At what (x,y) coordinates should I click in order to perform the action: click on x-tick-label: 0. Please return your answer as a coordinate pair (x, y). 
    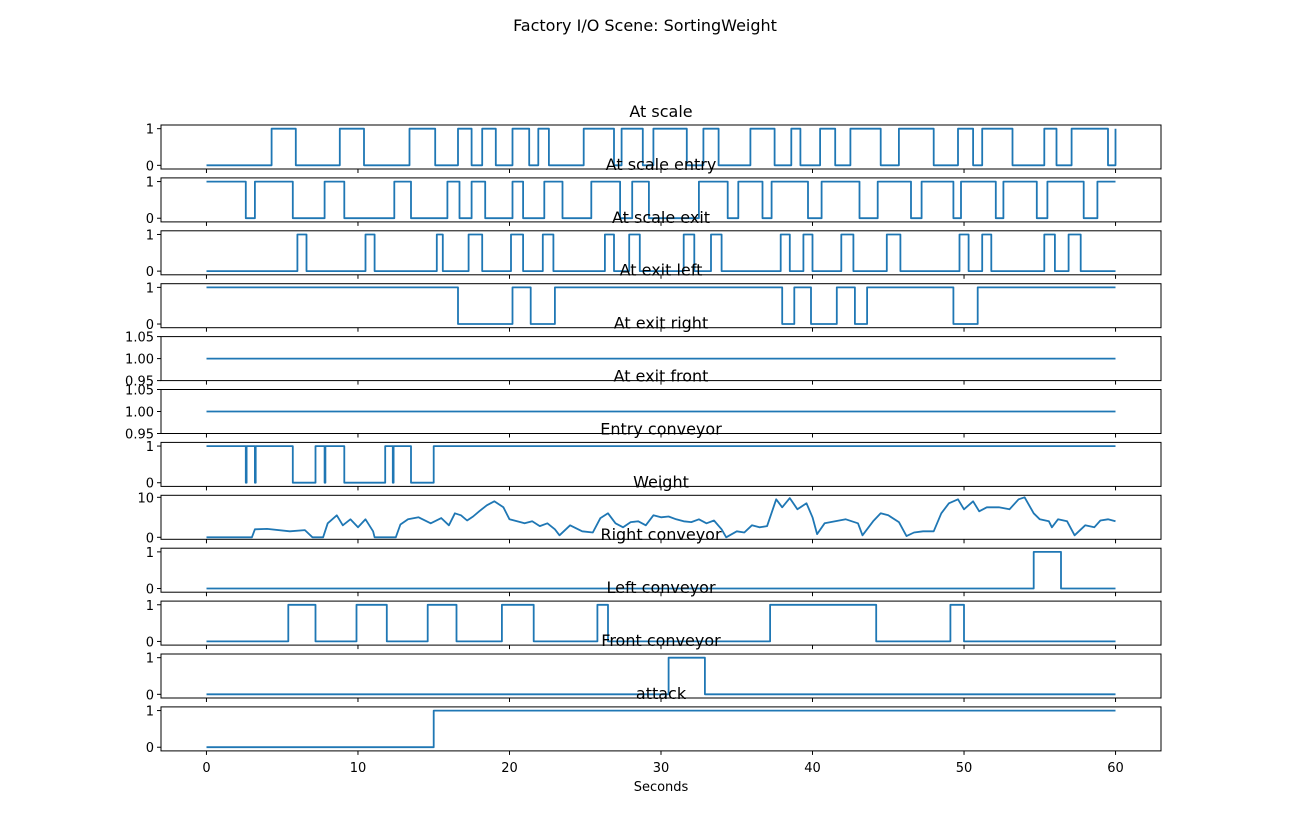
    Looking at the image, I should click on (206, 768).